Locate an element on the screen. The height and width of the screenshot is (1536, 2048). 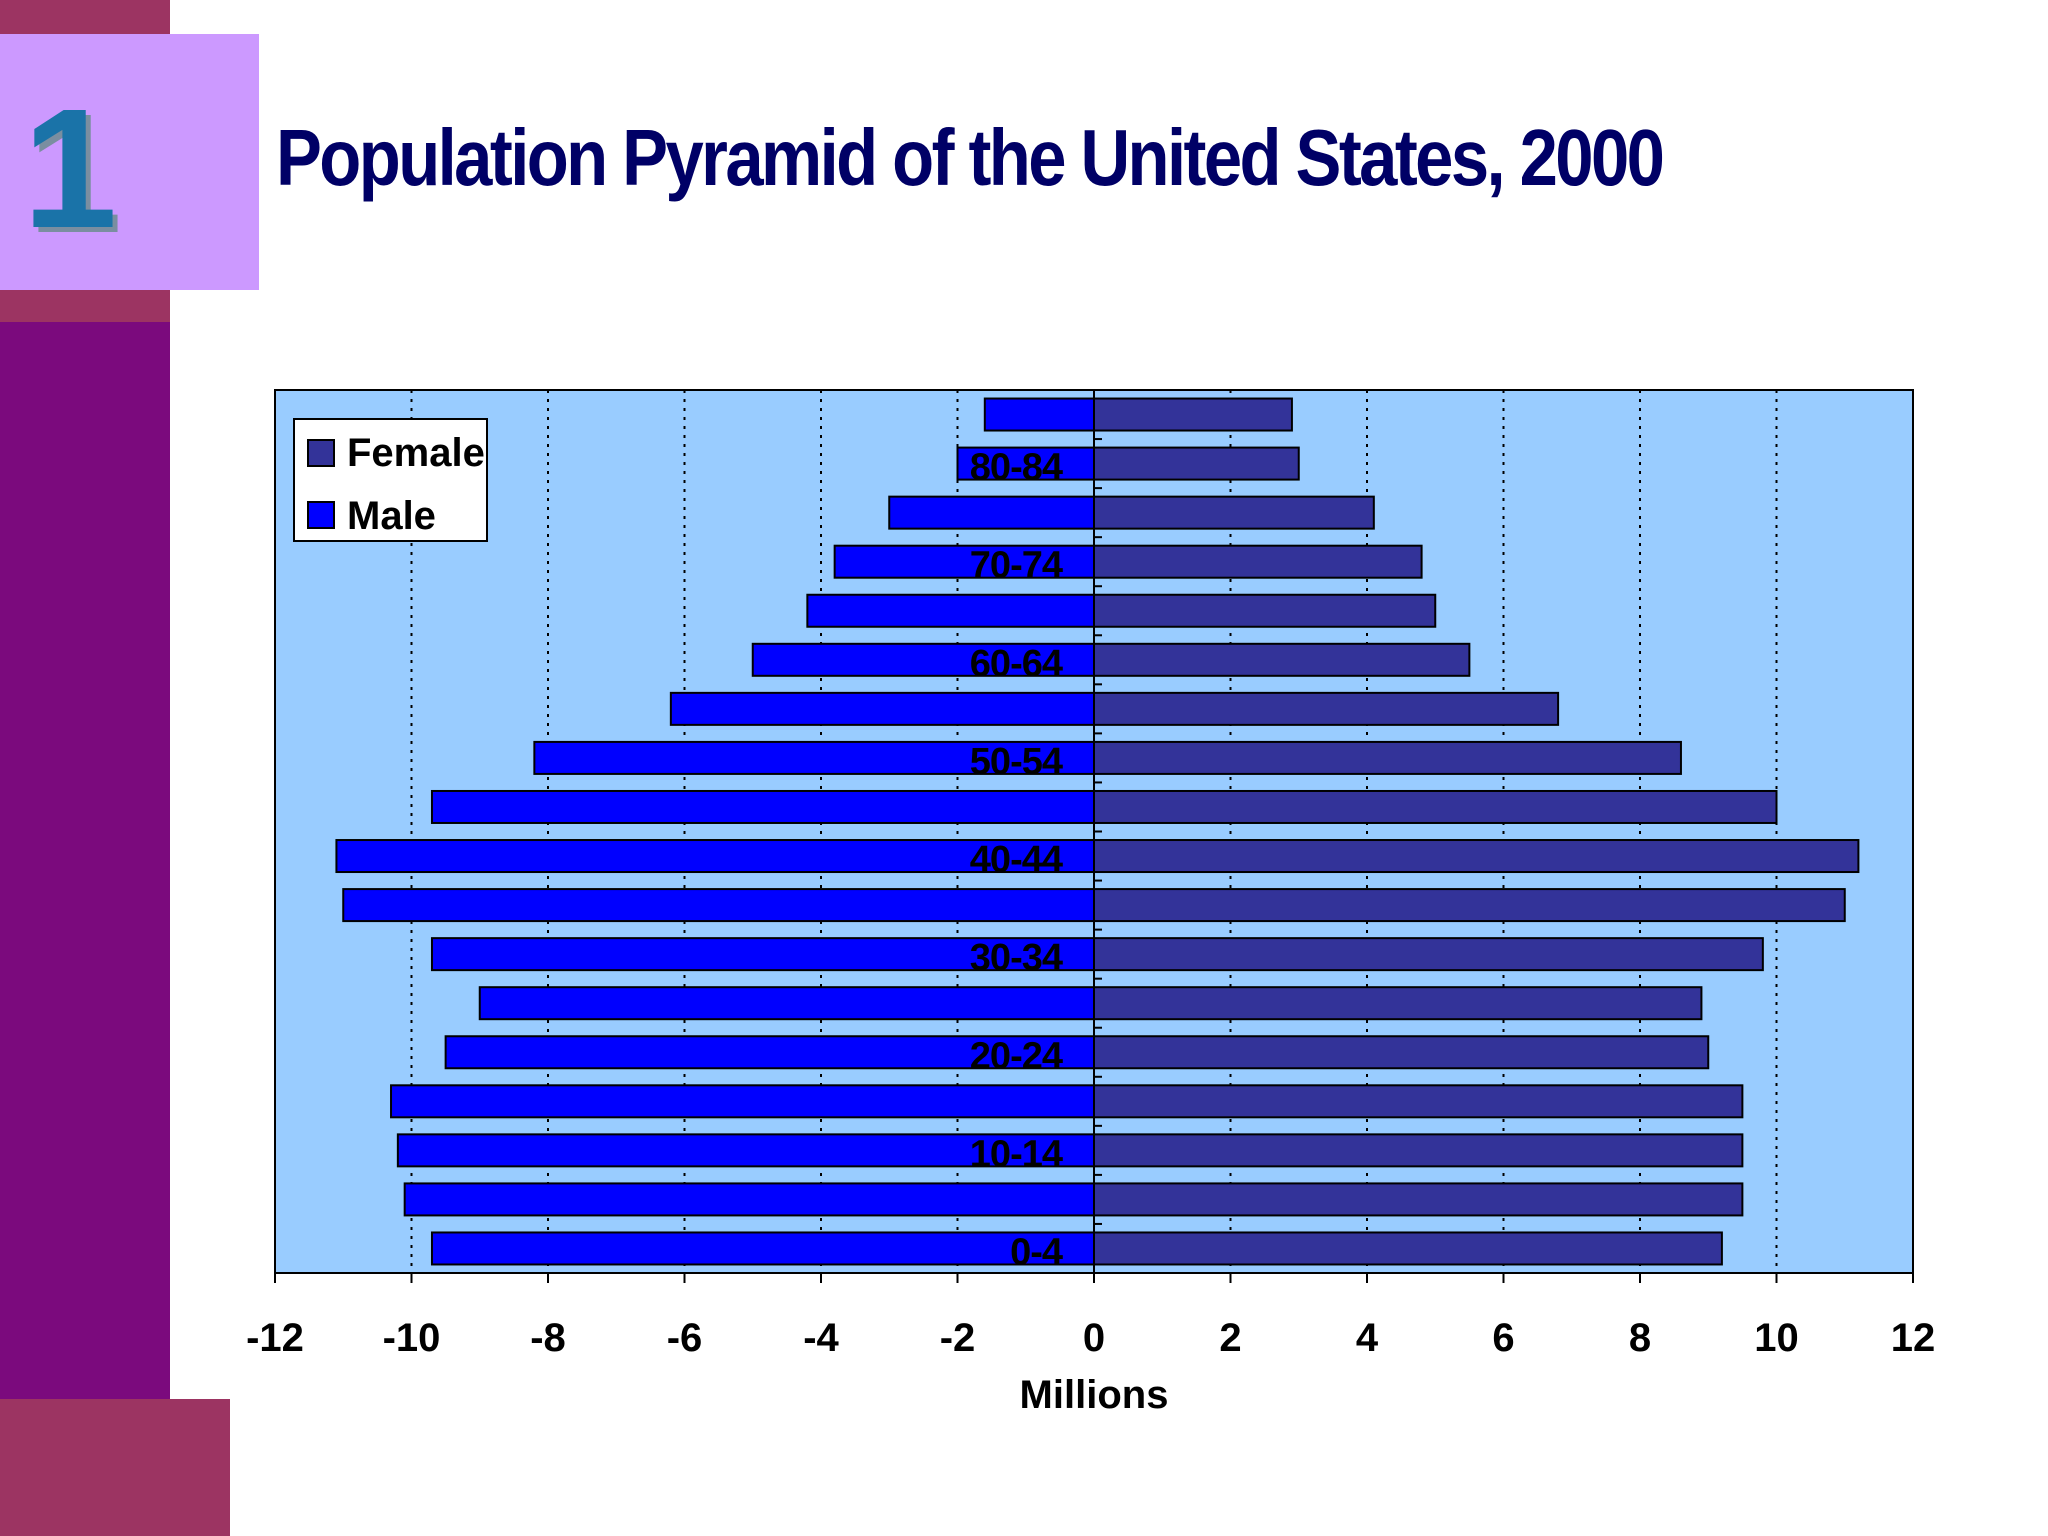
category-label: 20-24 is located at coordinates (1016, 1056).